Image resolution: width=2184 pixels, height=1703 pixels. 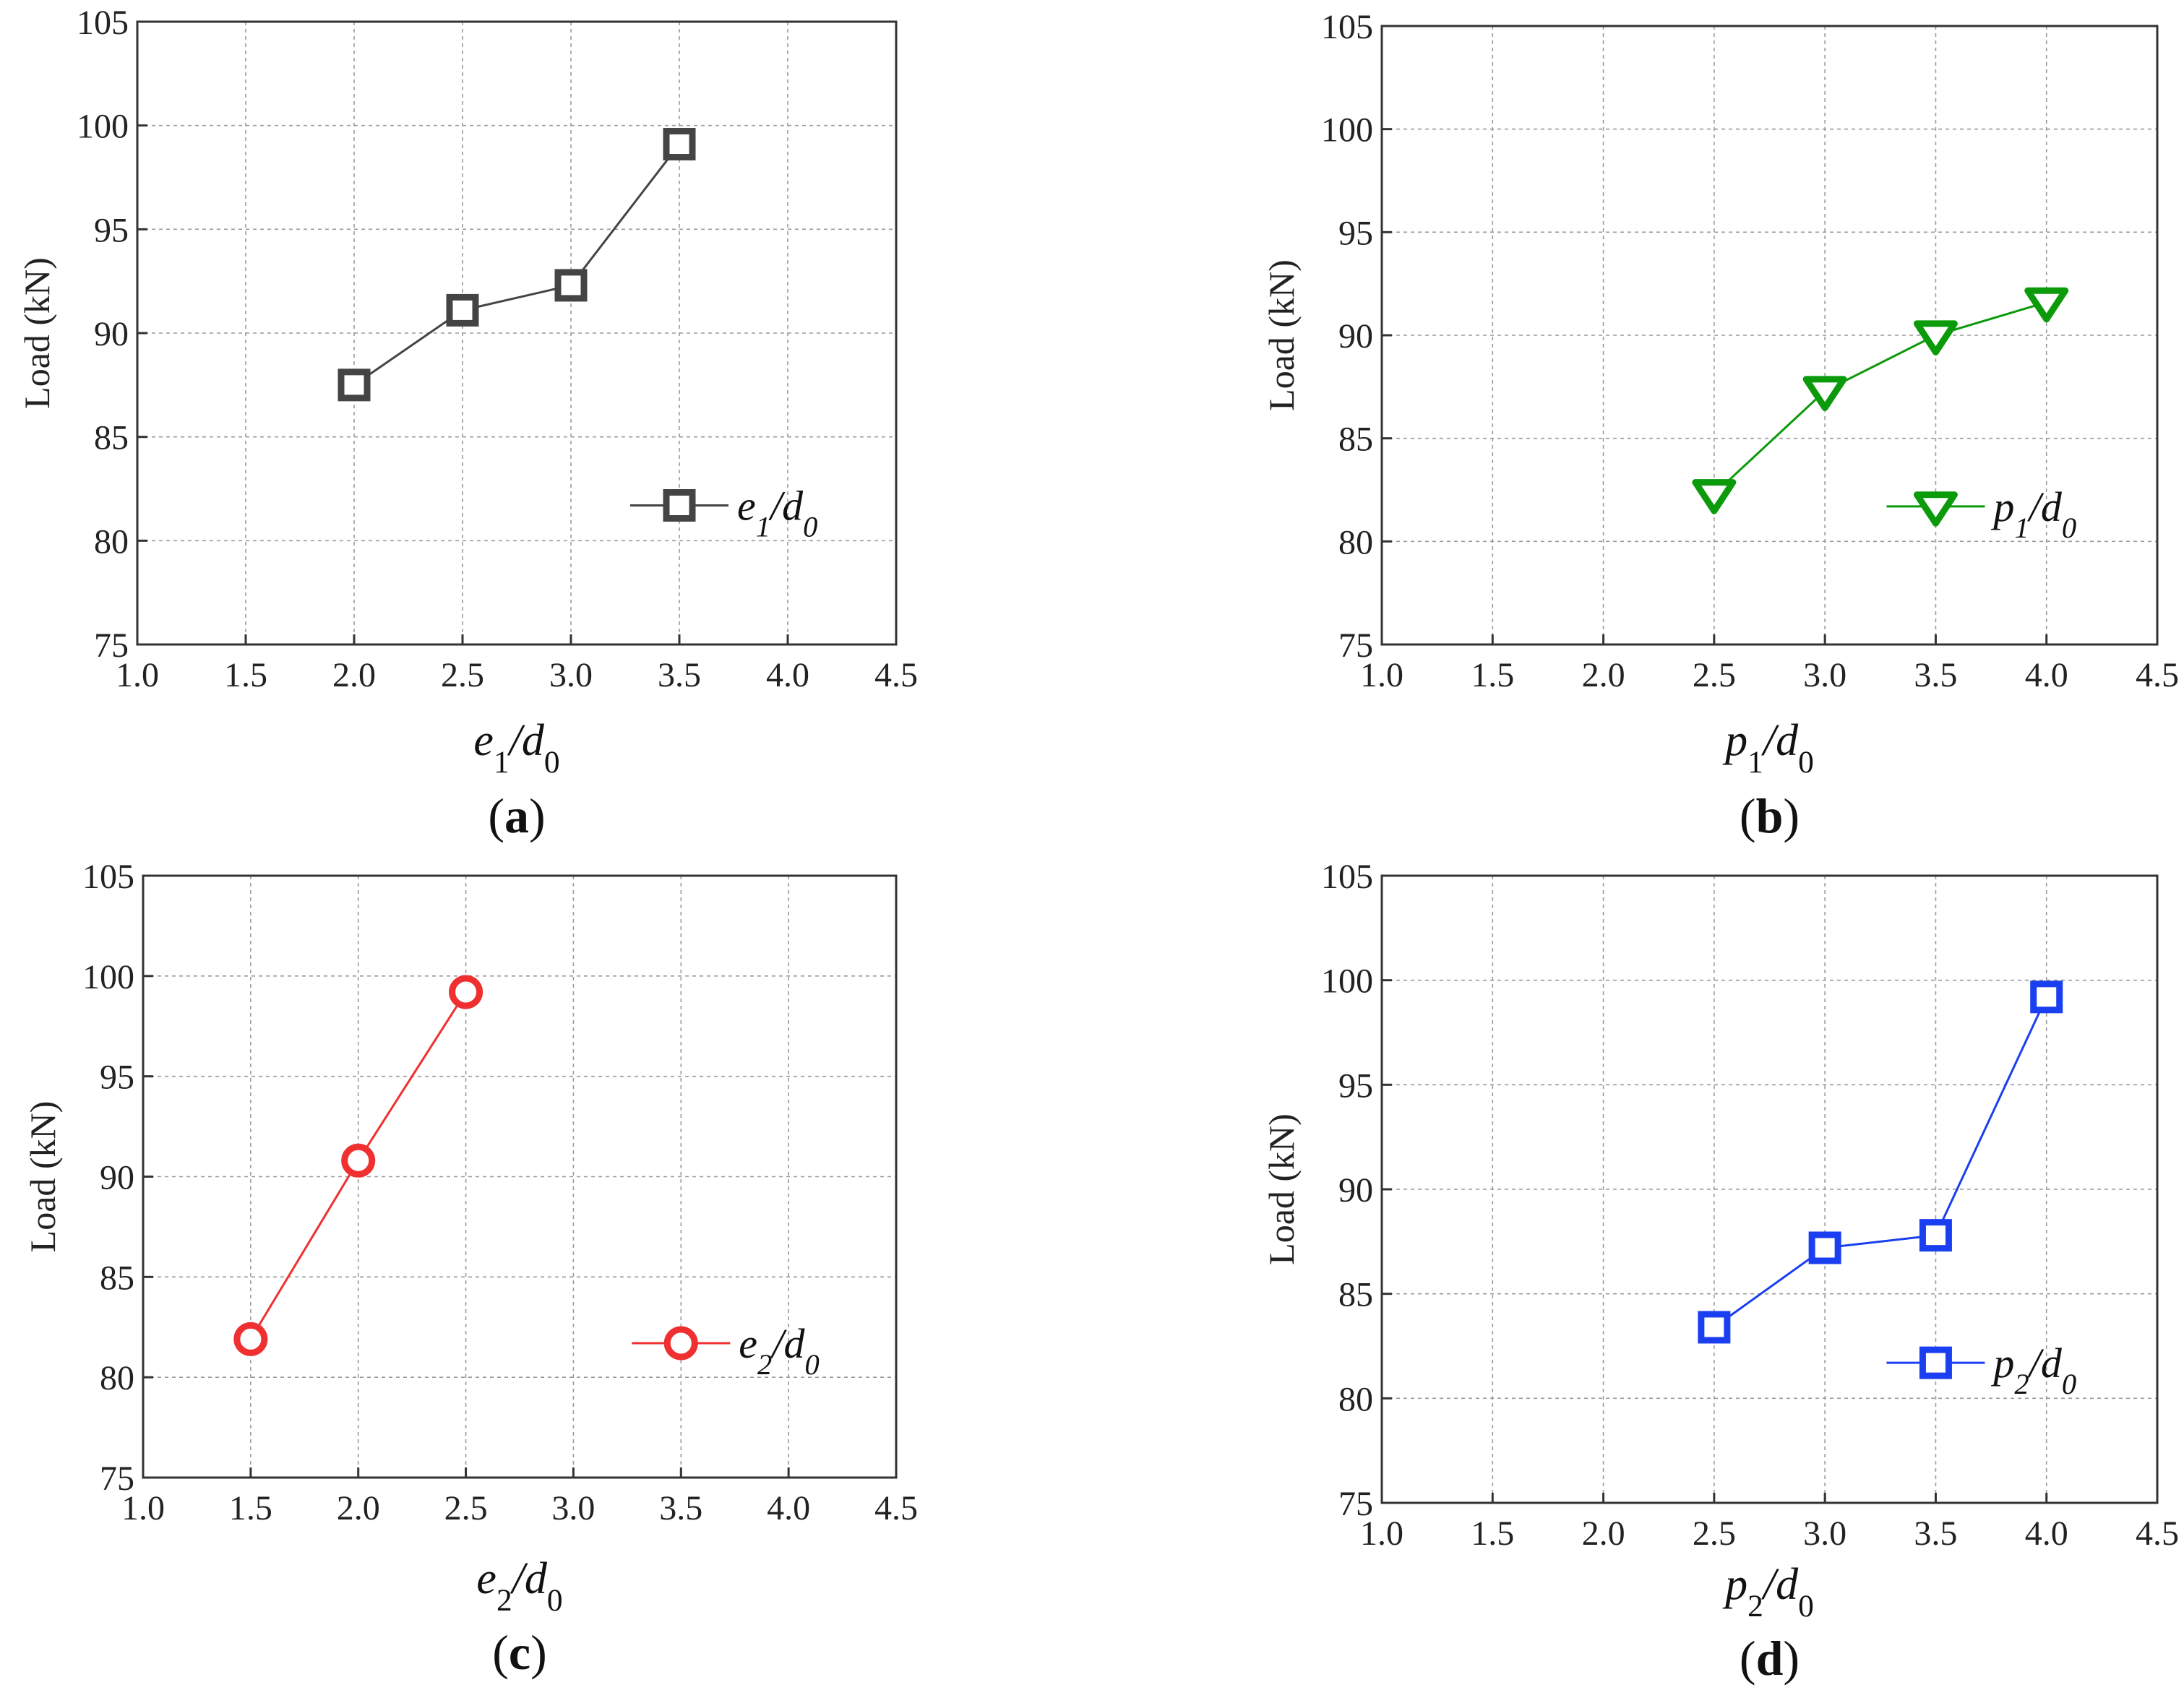 I want to click on caption-letter: b, so click(x=1770, y=815).